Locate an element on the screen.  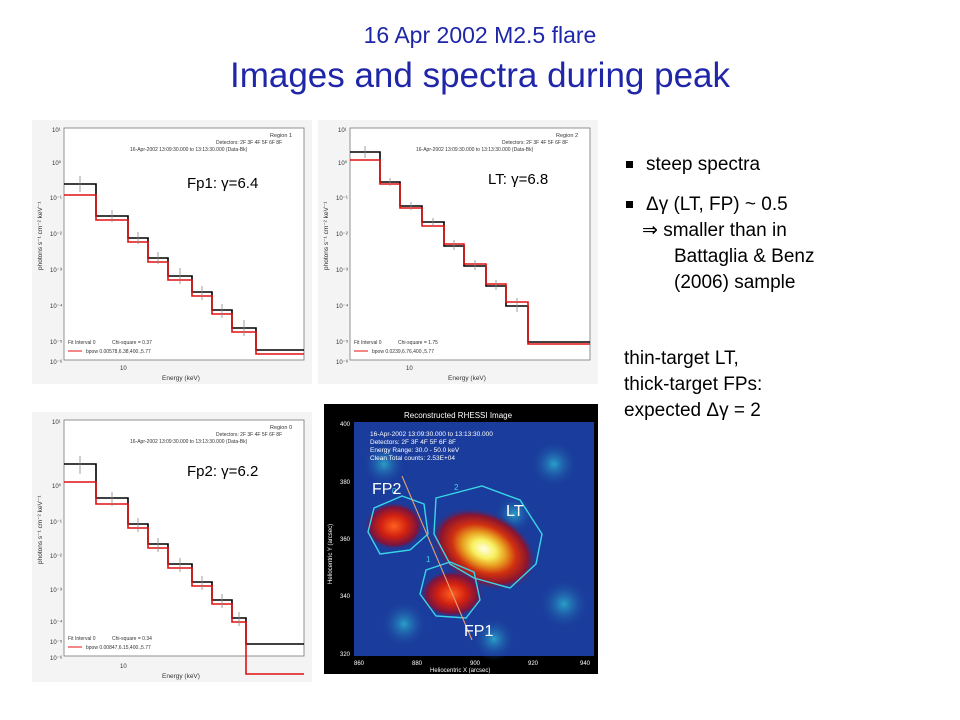
ytick-label: 380 is located at coordinates (345, 483).